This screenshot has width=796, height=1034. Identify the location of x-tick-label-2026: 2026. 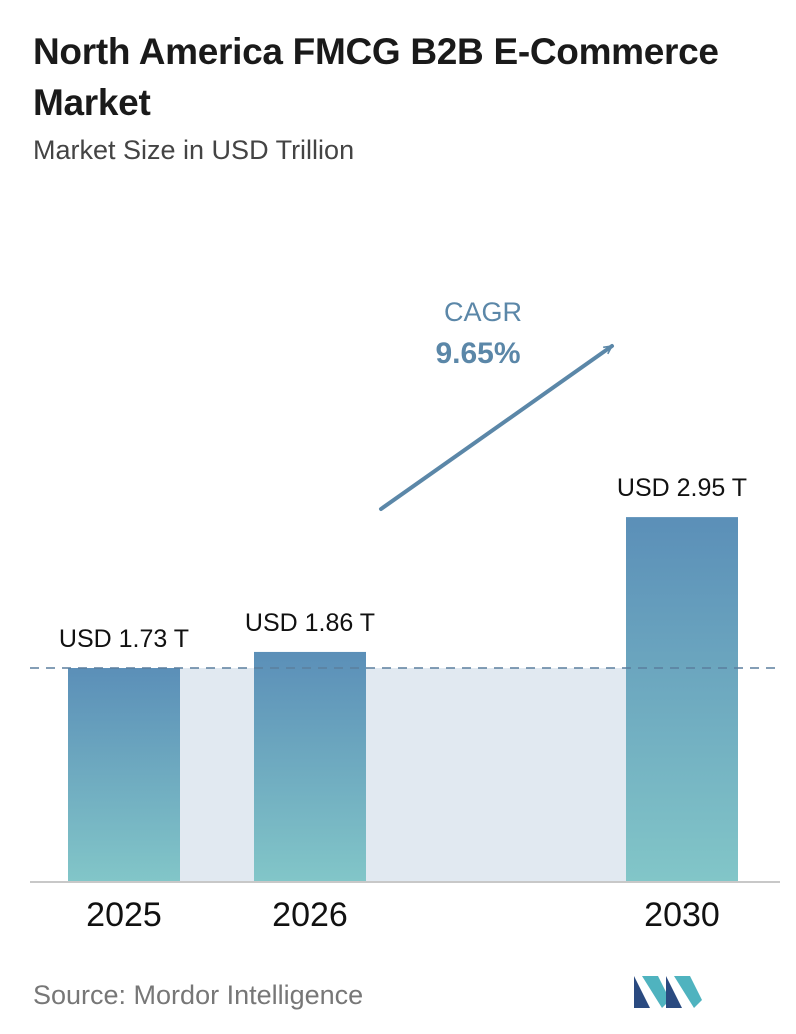
(310, 915).